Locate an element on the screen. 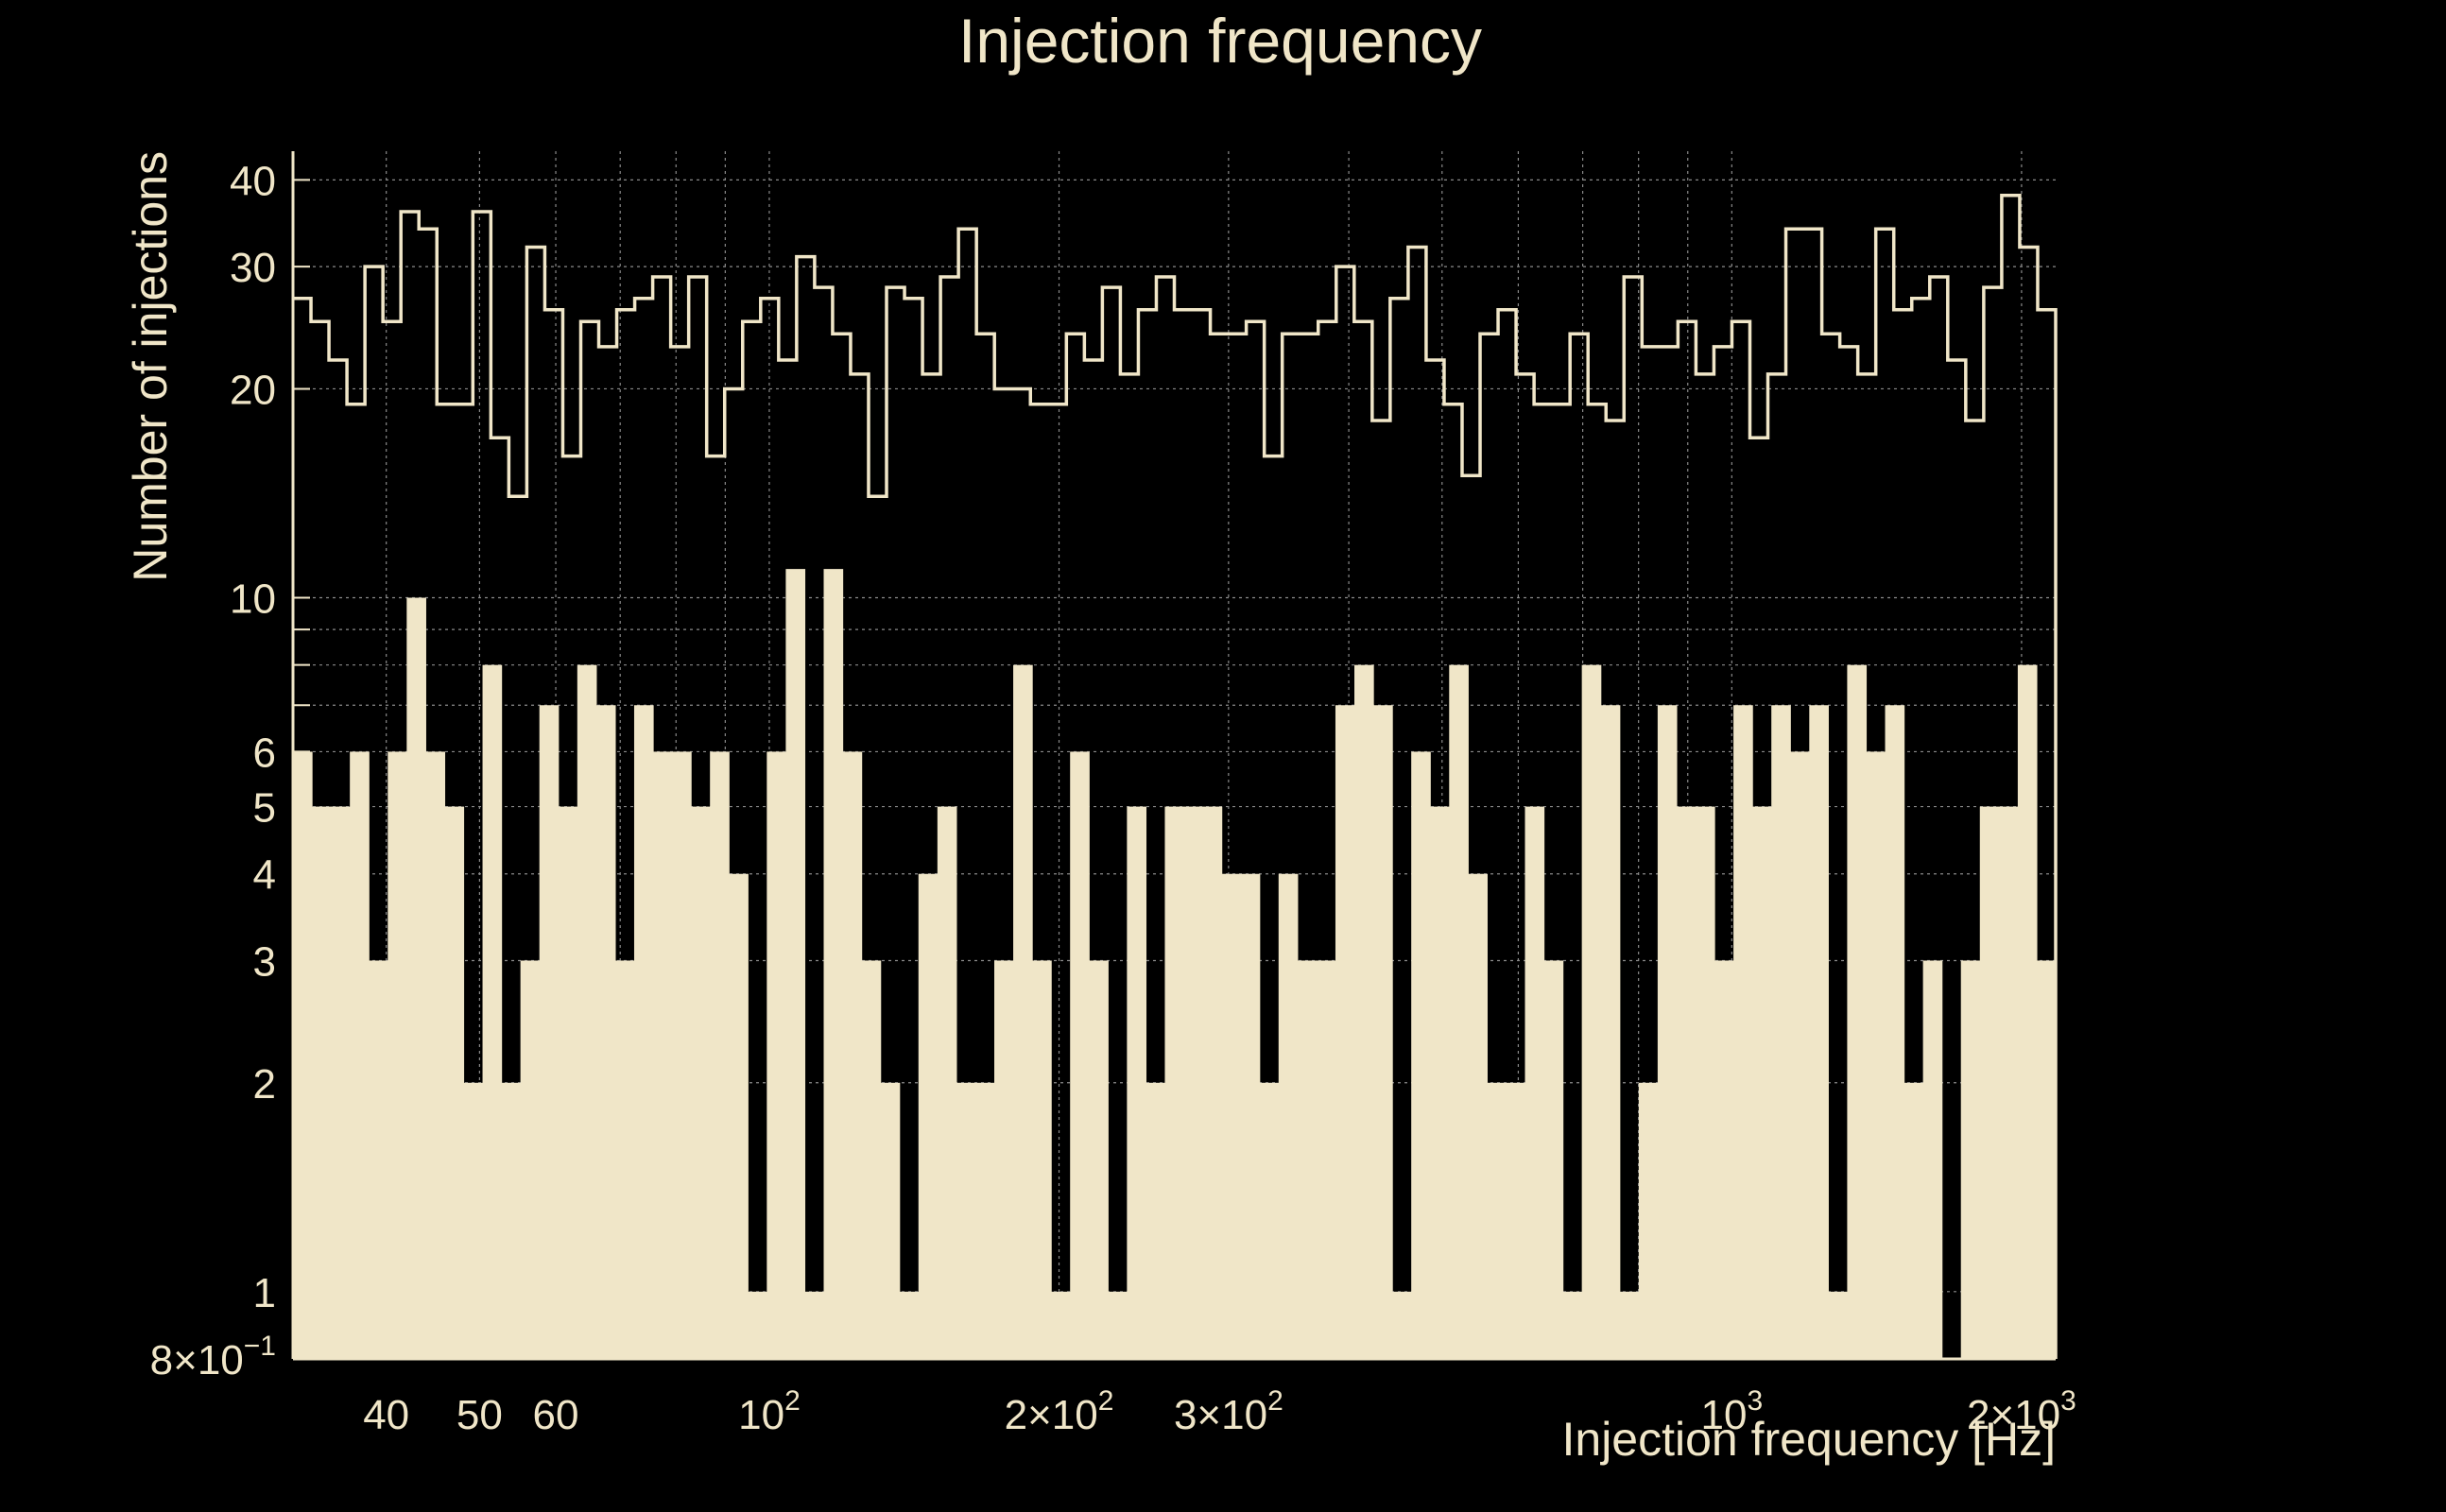 The image size is (2446, 1512). x-tick-label: 2×10³ is located at coordinates (2021, 1411).